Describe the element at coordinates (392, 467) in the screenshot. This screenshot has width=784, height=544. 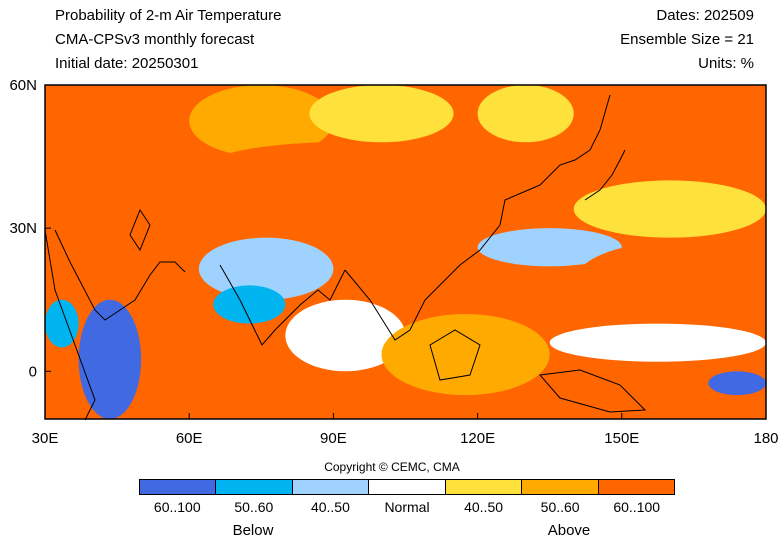
I see `copyright-text: Copyright © CEMC, CMA` at that location.